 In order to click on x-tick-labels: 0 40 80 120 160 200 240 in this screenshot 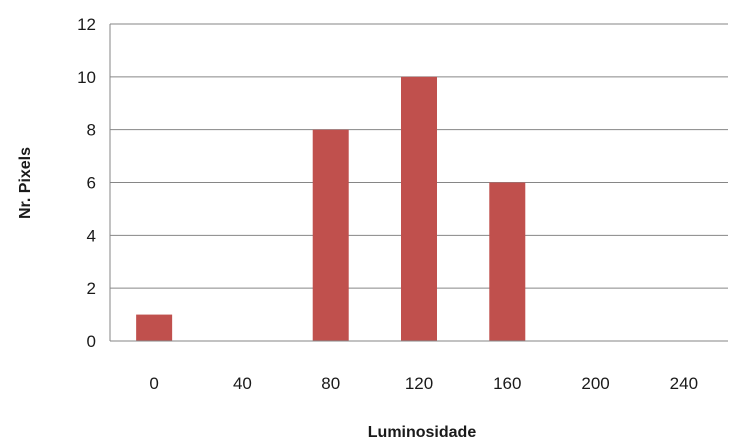, I will do `click(423, 383)`.